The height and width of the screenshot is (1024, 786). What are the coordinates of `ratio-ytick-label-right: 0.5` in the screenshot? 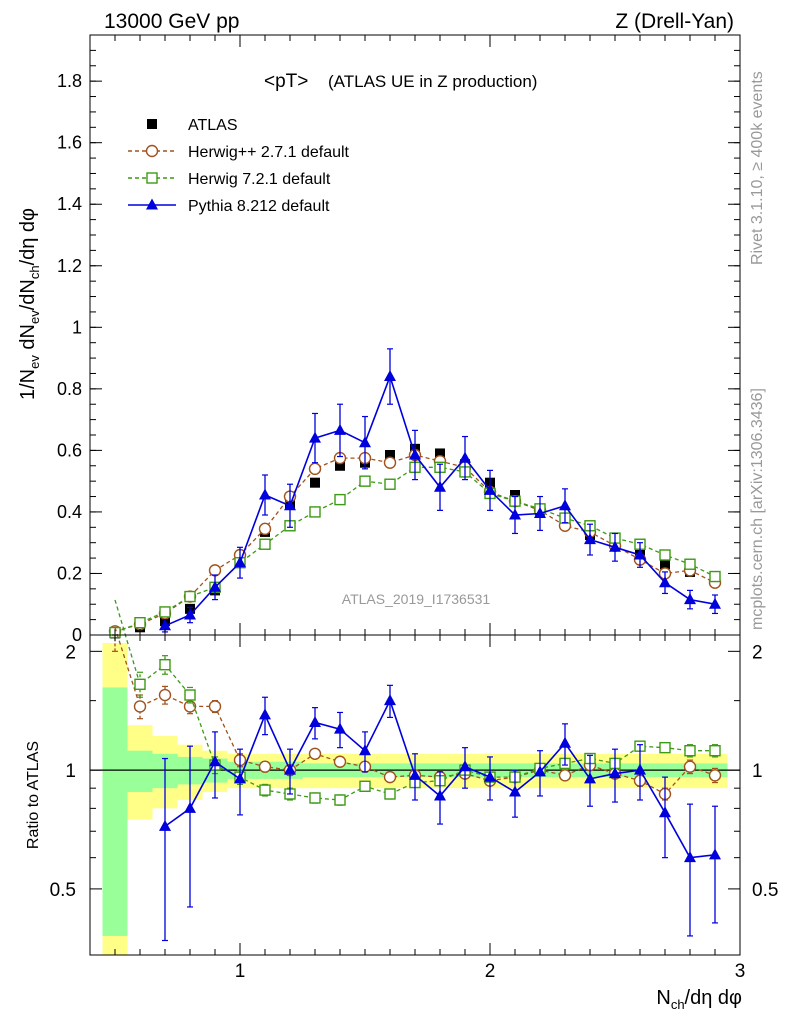 It's located at (765, 890).